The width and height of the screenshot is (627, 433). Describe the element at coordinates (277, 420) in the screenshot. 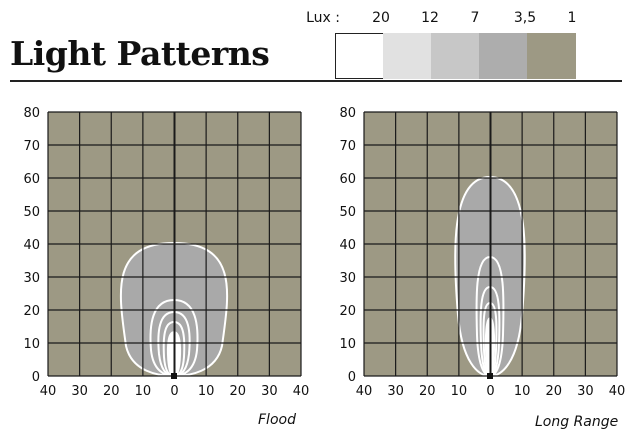

I see `flood-caption: Flood` at that location.